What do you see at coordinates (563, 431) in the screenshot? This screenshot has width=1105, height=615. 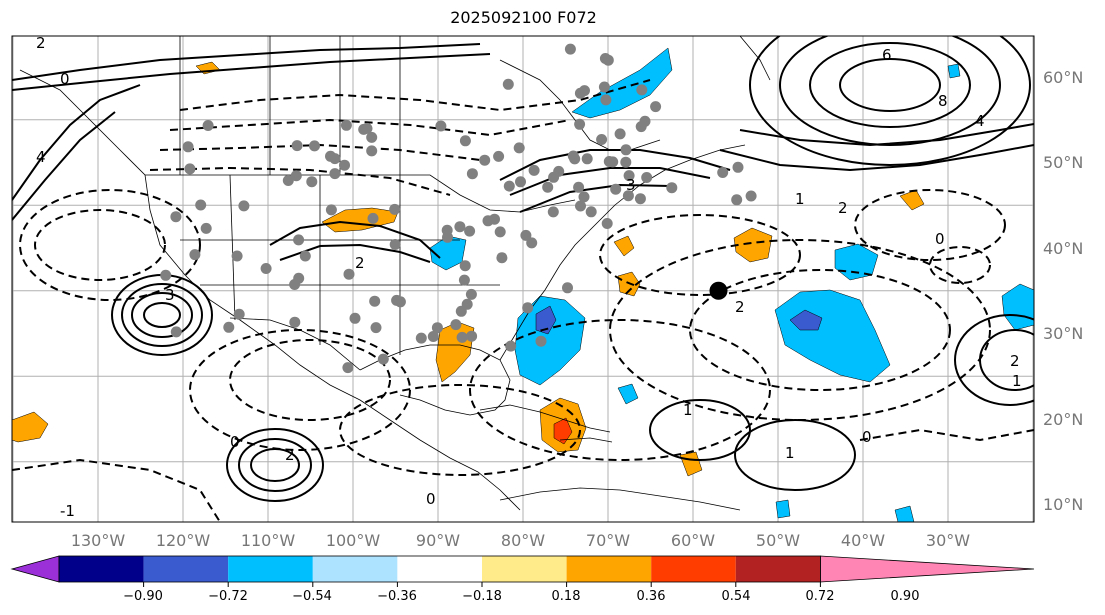 I see `fill-caribbean-core` at bounding box center [563, 431].